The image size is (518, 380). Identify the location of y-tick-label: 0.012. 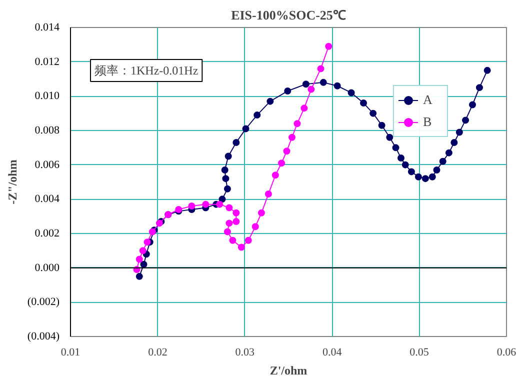
(47, 62).